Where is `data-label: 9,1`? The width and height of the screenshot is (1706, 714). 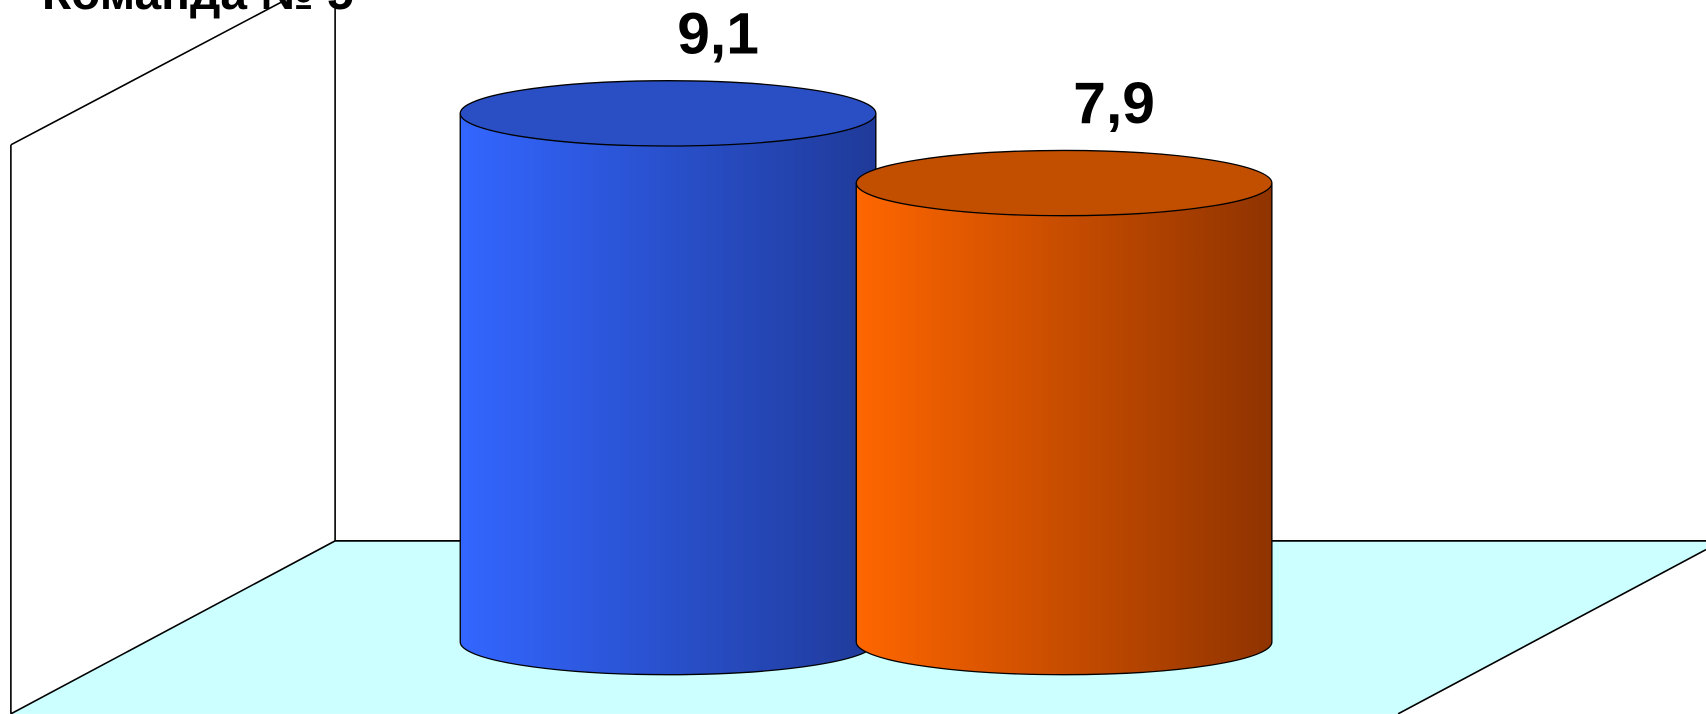 data-label: 9,1 is located at coordinates (718, 34).